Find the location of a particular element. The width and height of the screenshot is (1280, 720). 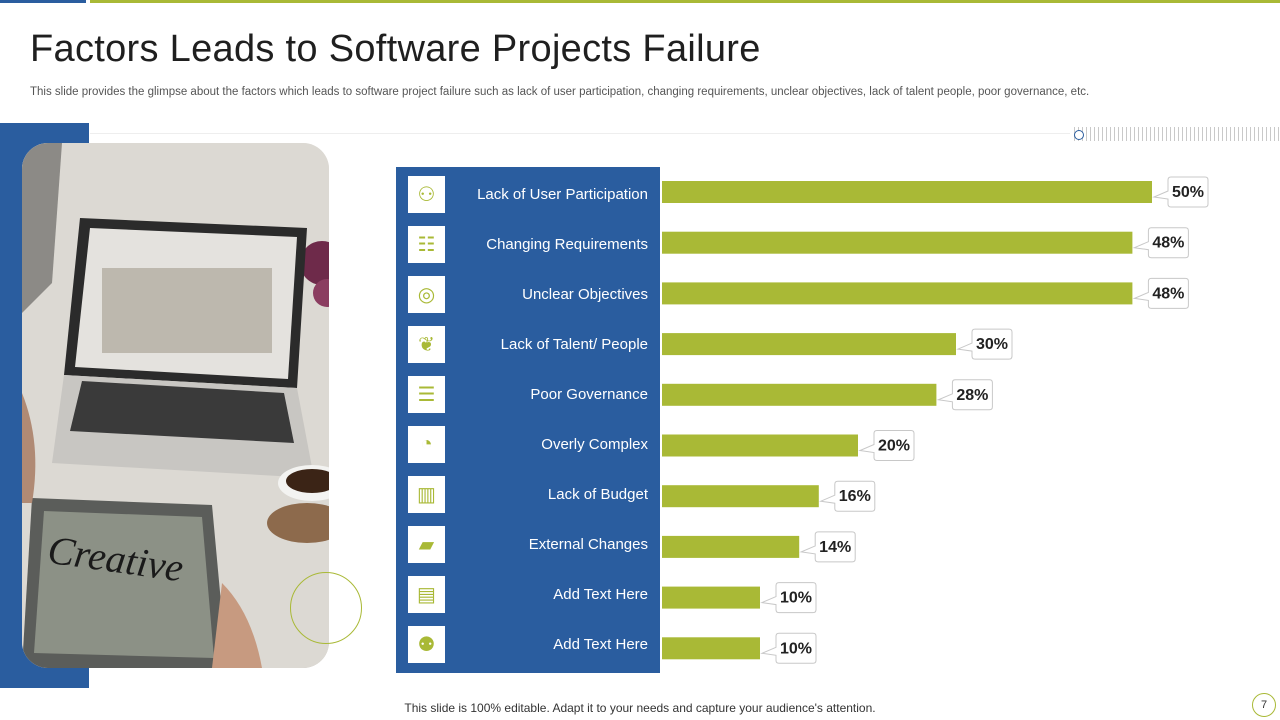

data-label-7: 16% is located at coordinates (847, 496).